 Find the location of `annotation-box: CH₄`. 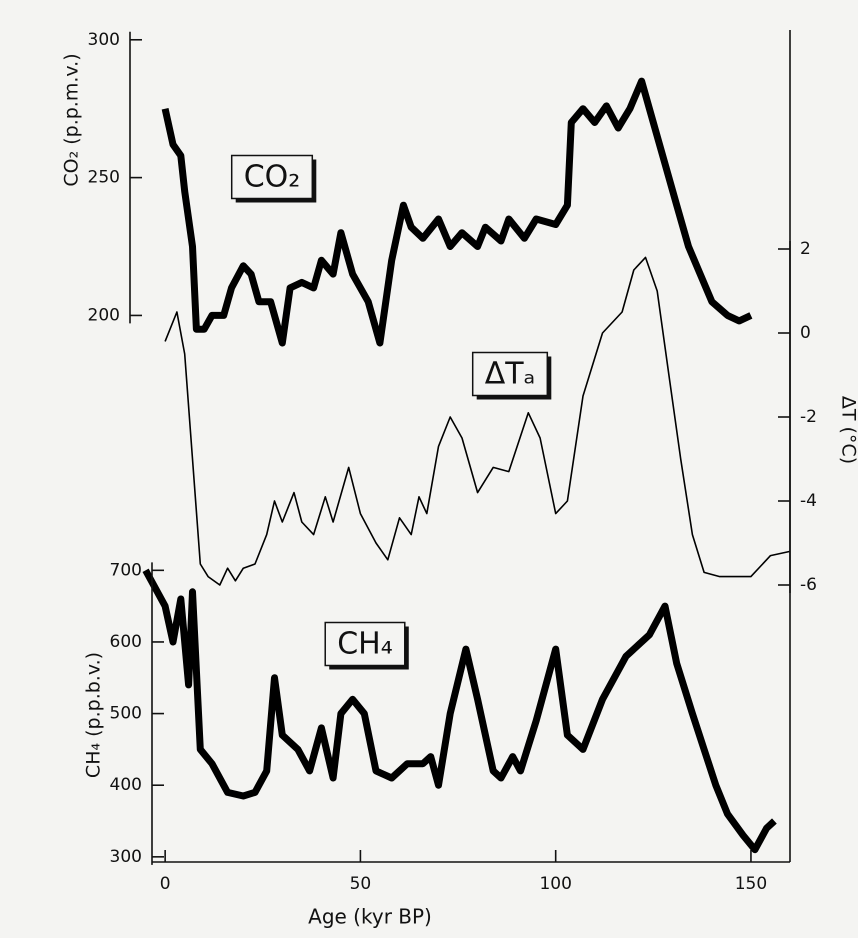

annotation-box: CH₄ is located at coordinates (367, 646).